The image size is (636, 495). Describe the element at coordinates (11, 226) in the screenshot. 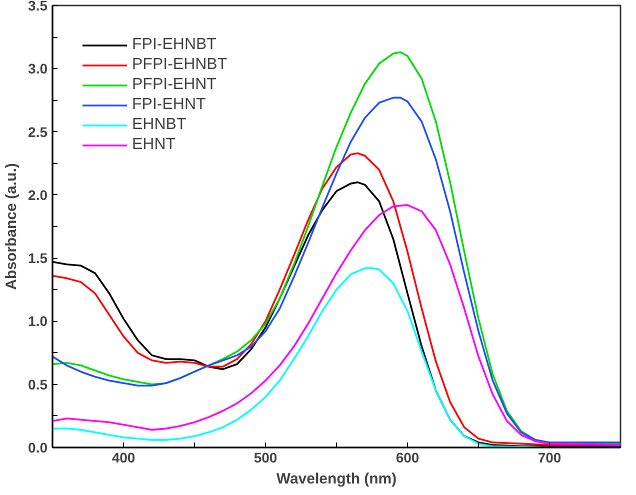

I see `y-axis-title: Absorbance (a.u.)` at that location.